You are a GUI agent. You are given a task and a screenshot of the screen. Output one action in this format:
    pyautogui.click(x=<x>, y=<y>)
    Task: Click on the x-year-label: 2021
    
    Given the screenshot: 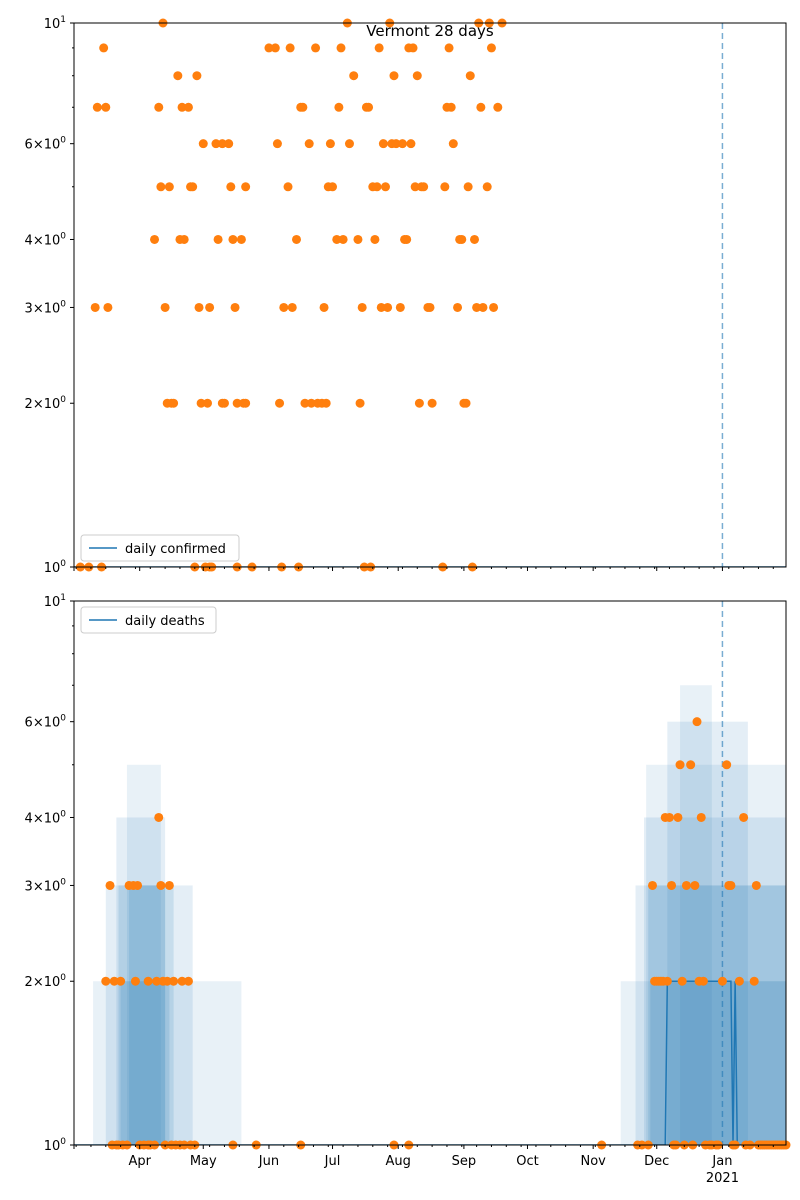 What is the action you would take?
    pyautogui.click(x=722, y=1178)
    